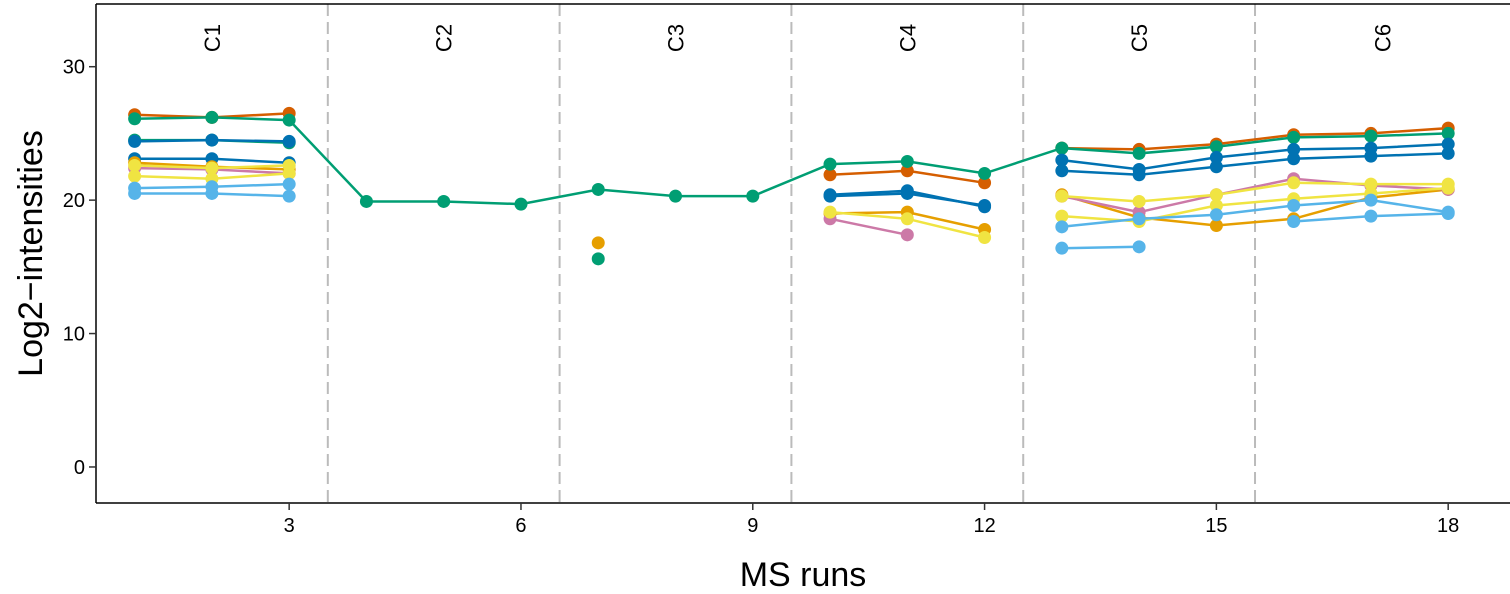 This screenshot has width=1510, height=594. I want to click on condition-label: C5, so click(1139, 38).